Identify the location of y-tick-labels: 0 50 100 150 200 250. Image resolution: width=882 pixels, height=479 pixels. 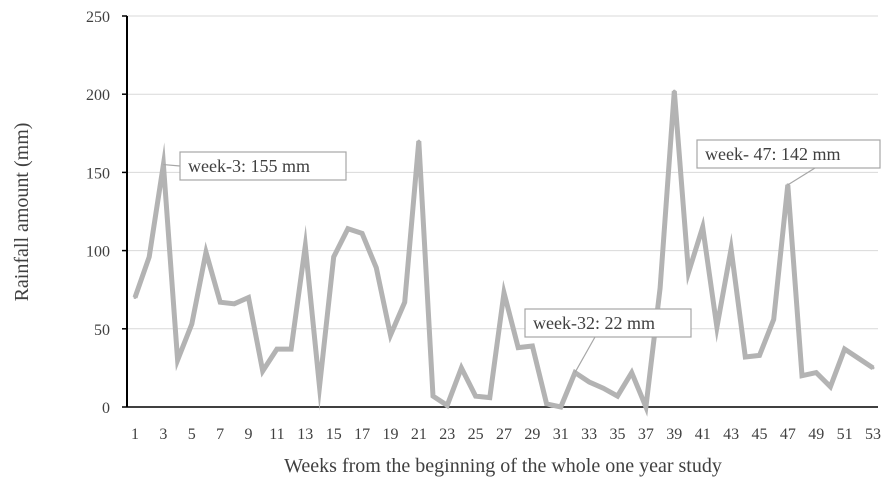
(98, 213).